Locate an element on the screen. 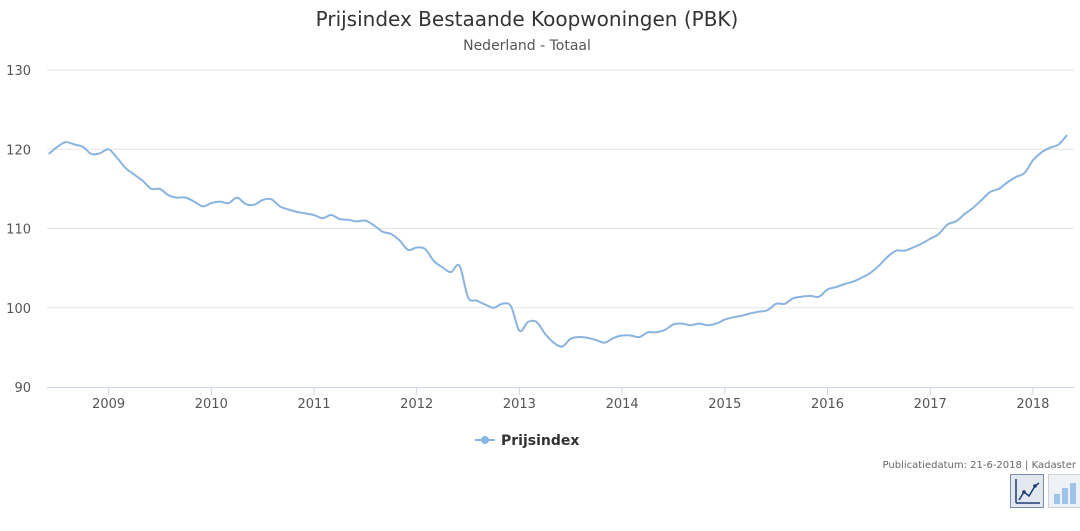 This screenshot has width=1080, height=531. x-tick-label: 2016 is located at coordinates (827, 404).